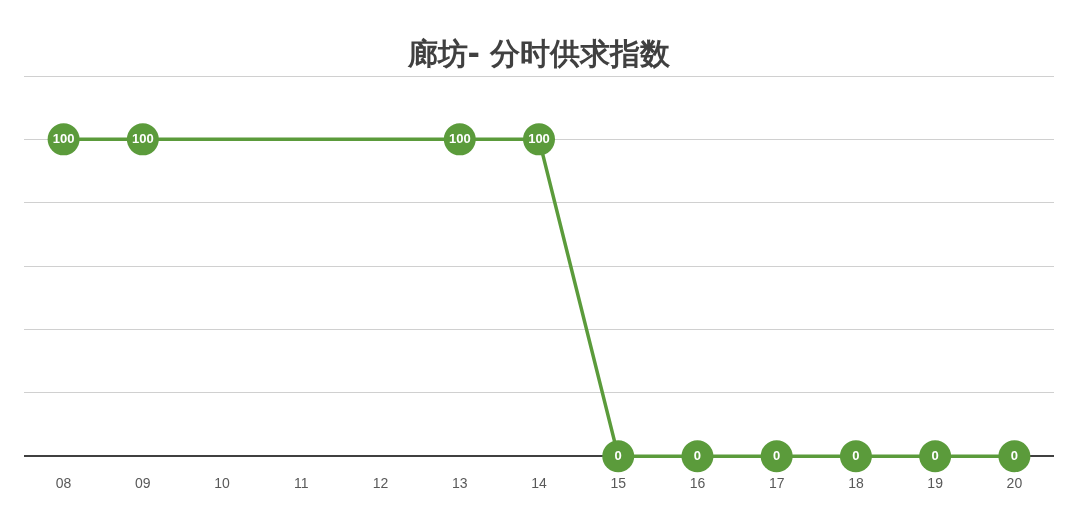  I want to click on x-tick-label: 17, so click(776, 483).